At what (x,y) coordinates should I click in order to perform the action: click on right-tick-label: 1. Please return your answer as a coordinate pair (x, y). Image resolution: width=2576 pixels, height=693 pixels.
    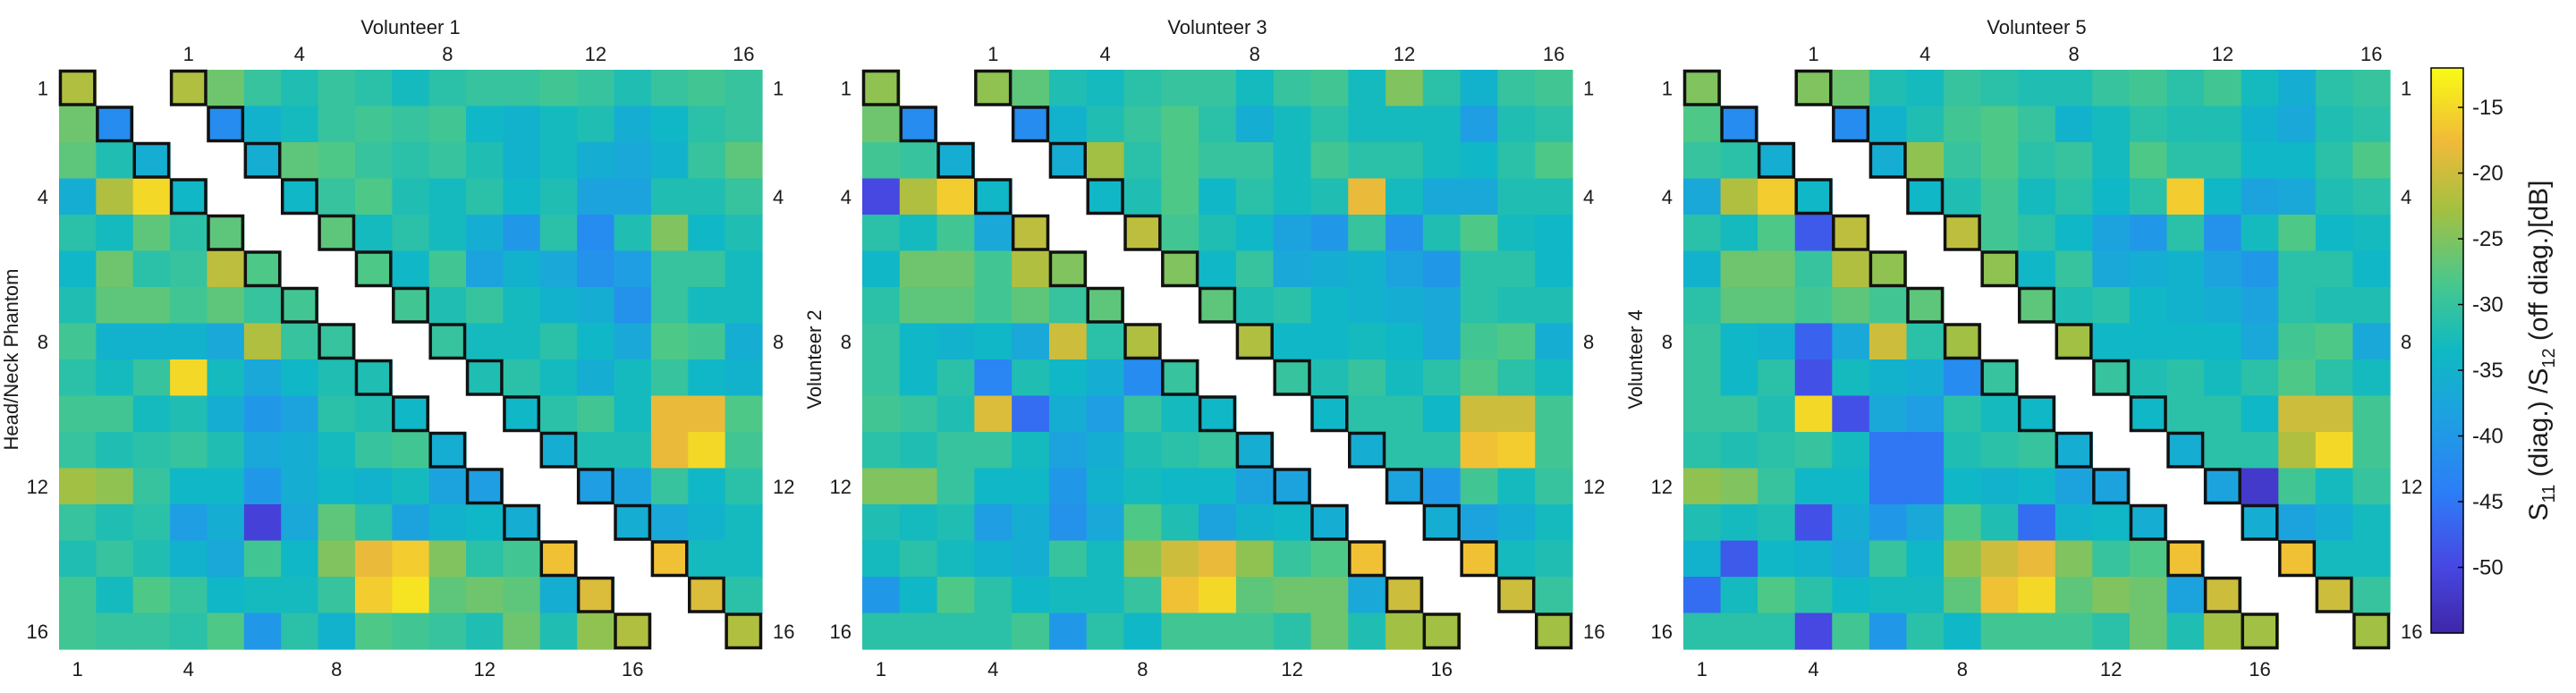
    Looking at the image, I should click on (1588, 88).